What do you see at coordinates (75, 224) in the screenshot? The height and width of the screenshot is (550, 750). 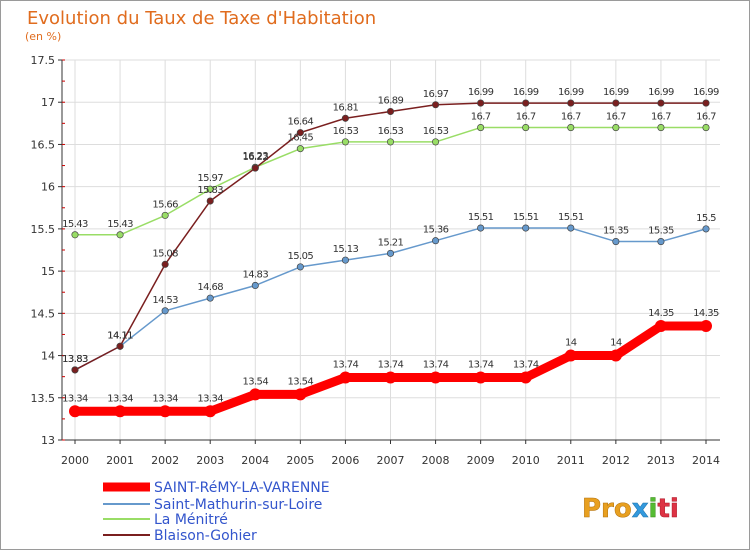 I see `data-label: 15.43` at bounding box center [75, 224].